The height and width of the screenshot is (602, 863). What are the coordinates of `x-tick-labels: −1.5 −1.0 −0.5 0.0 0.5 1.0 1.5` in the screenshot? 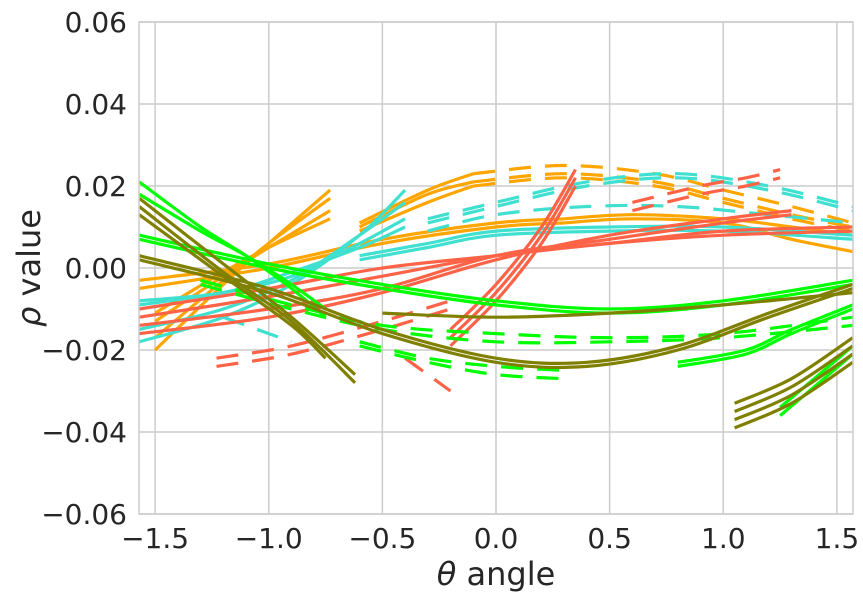 It's located at (490, 538).